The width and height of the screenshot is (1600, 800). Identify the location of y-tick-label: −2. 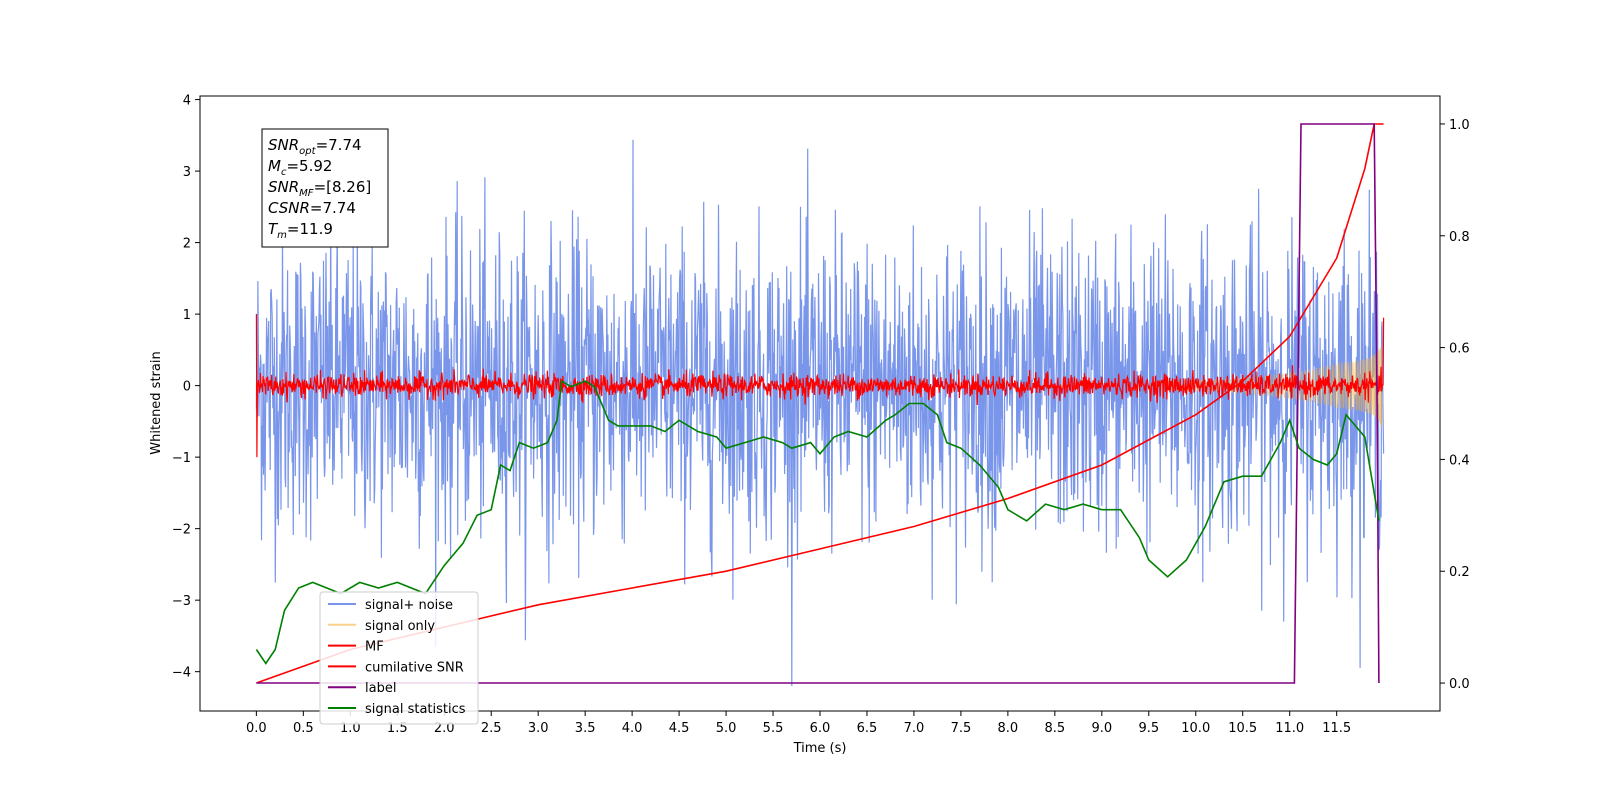
(181, 530).